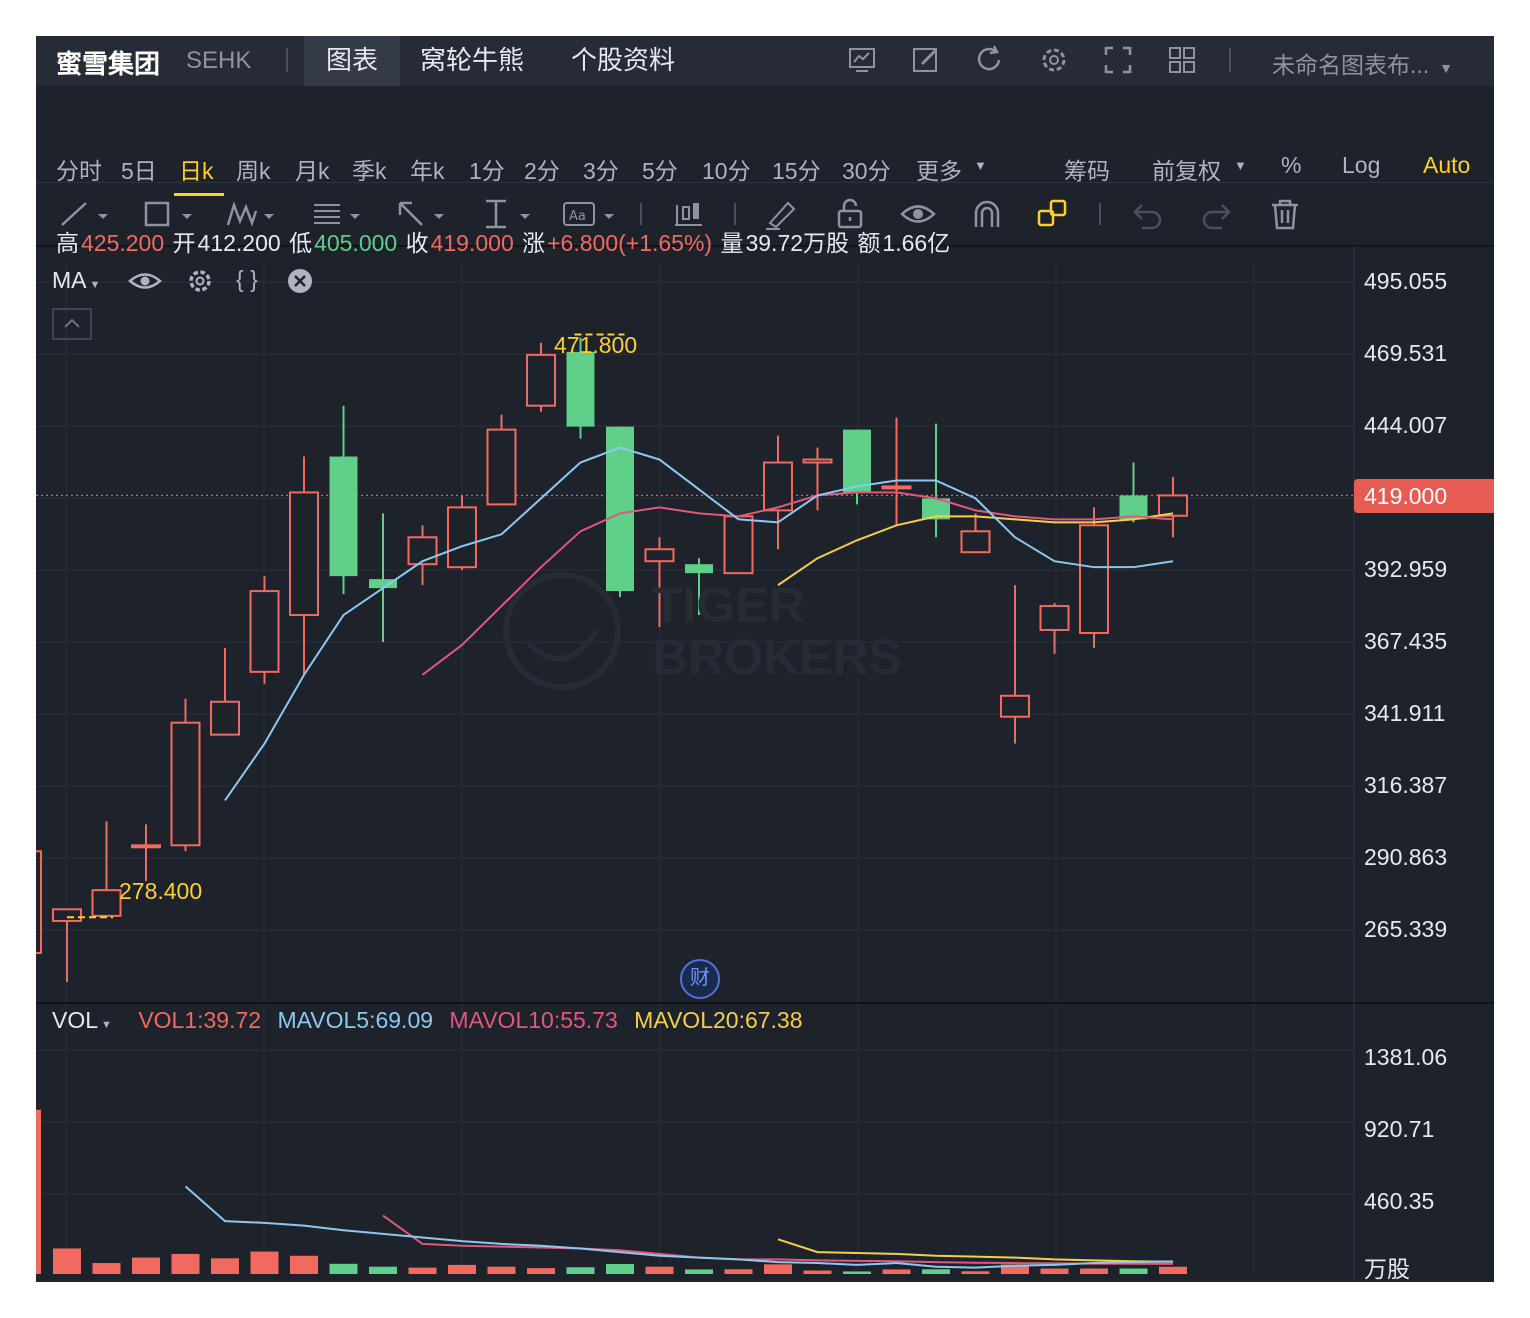  I want to click on collapse-icon, so click(72, 324).